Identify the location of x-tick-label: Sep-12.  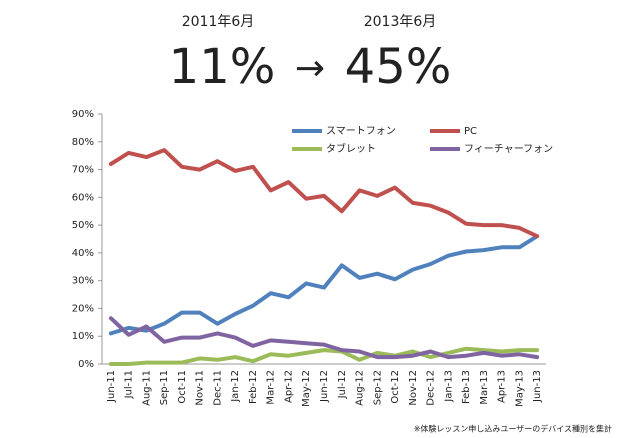
(377, 387).